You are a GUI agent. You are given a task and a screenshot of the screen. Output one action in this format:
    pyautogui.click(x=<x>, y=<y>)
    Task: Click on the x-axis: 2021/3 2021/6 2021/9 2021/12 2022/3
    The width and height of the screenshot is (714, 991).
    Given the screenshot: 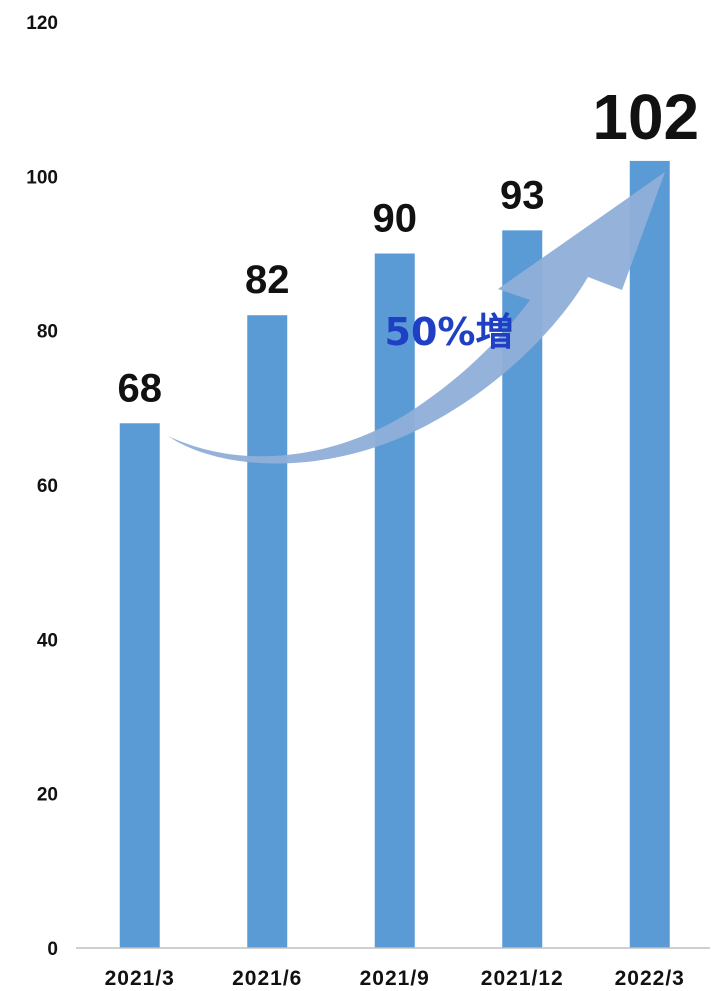 What is the action you would take?
    pyautogui.click(x=395, y=978)
    